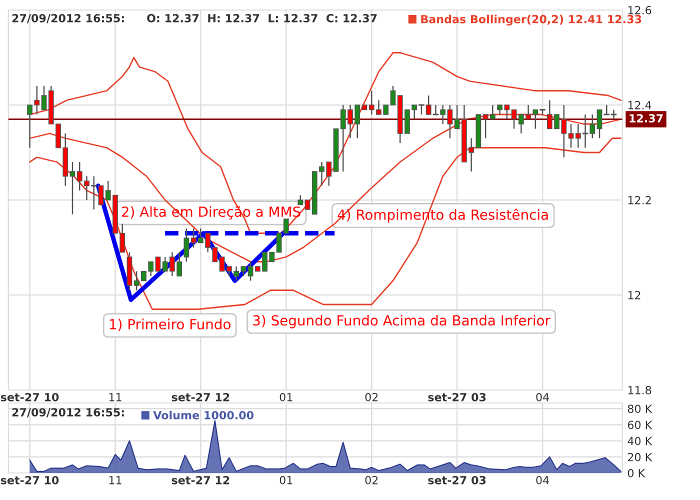  What do you see at coordinates (170, 325) in the screenshot?
I see `annotation: 1) Primeiro Fundo` at bounding box center [170, 325].